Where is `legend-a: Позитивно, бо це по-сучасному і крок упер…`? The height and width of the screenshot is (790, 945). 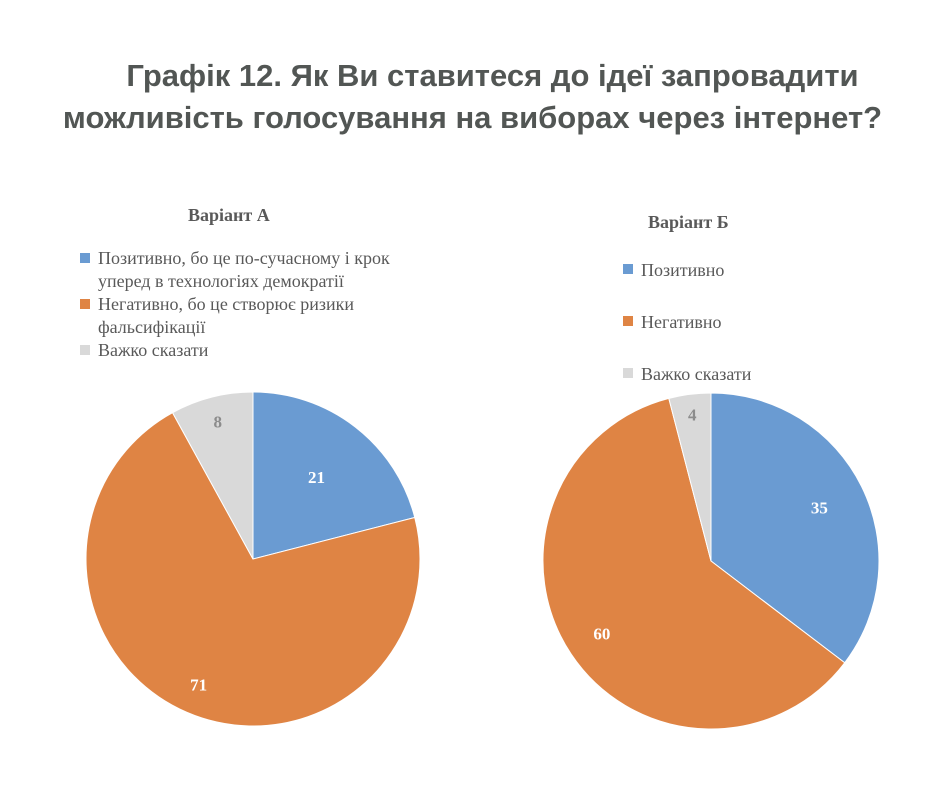 legend-a: Позитивно, бо це по-сучасному і крок упер… is located at coordinates (235, 304).